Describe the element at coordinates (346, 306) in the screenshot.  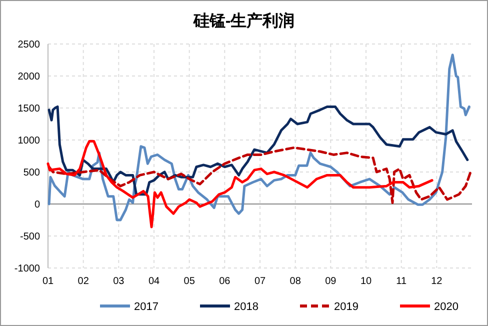
I see `legend-label: 2019` at that location.